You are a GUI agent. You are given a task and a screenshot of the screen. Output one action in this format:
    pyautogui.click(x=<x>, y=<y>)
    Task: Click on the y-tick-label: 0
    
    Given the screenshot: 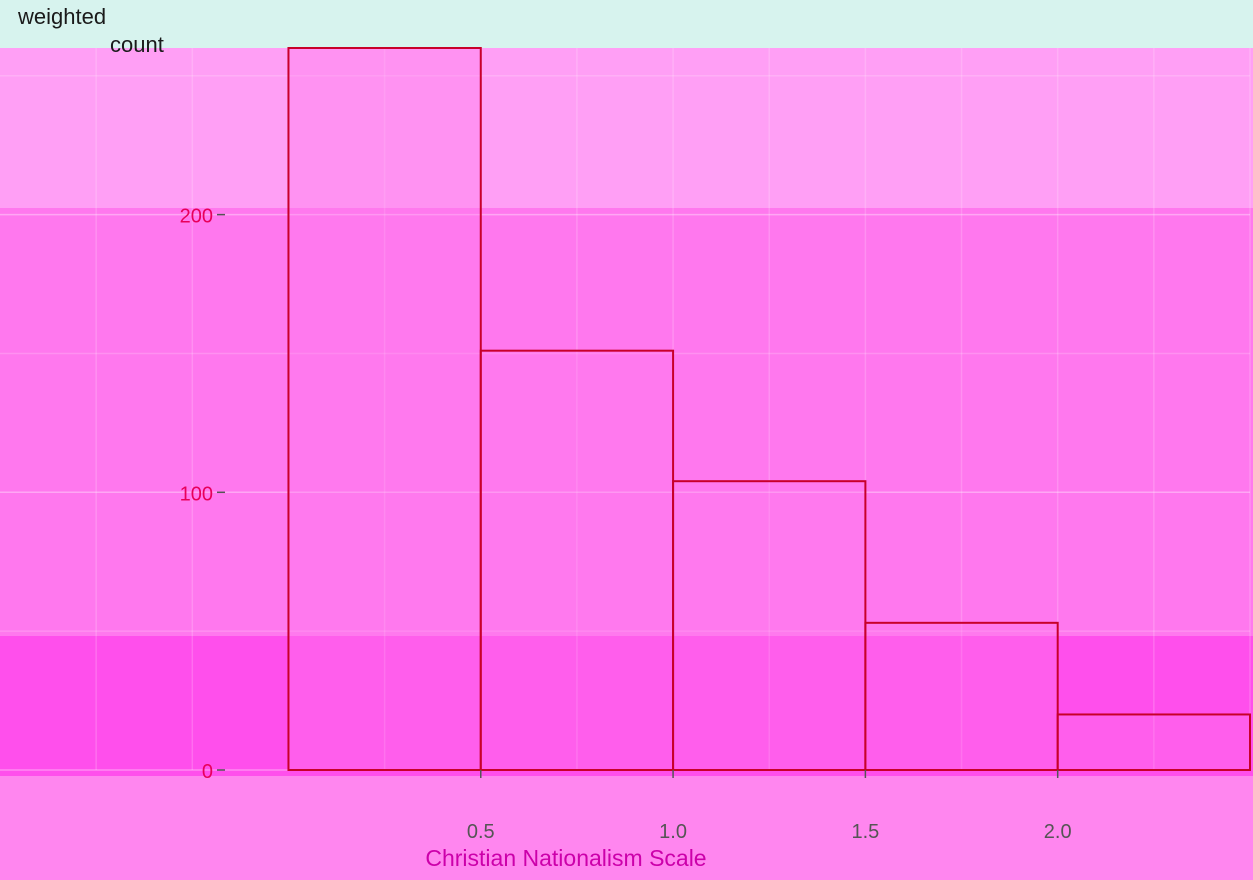 What is the action you would take?
    pyautogui.click(x=207, y=772)
    